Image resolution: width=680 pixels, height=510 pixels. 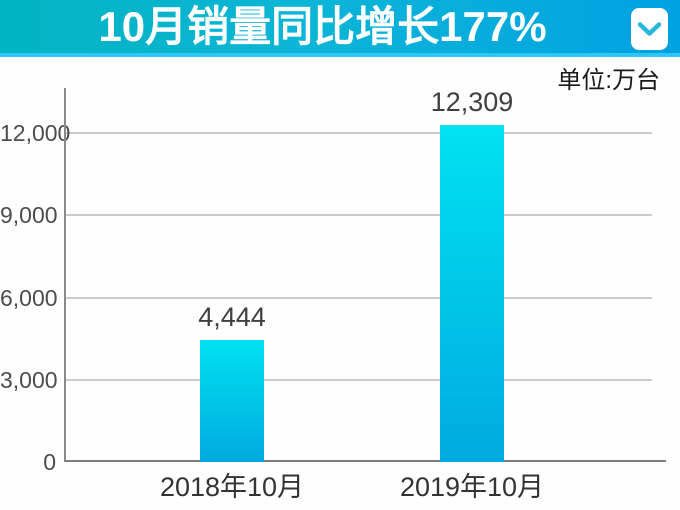 I want to click on y-axis-tick-label: 9,000, so click(x=29, y=215).